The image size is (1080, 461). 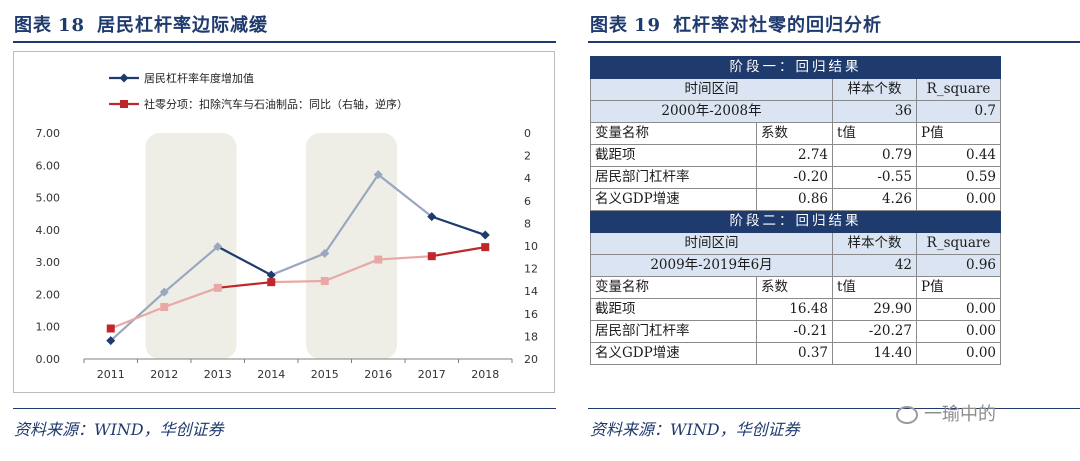 I want to click on left-y-tick-label: 3.00, so click(x=48, y=262).